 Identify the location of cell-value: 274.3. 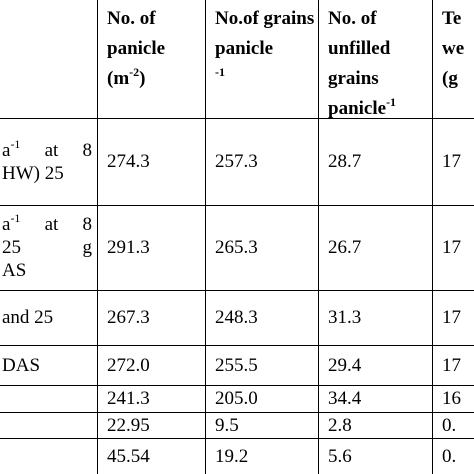
(128, 161).